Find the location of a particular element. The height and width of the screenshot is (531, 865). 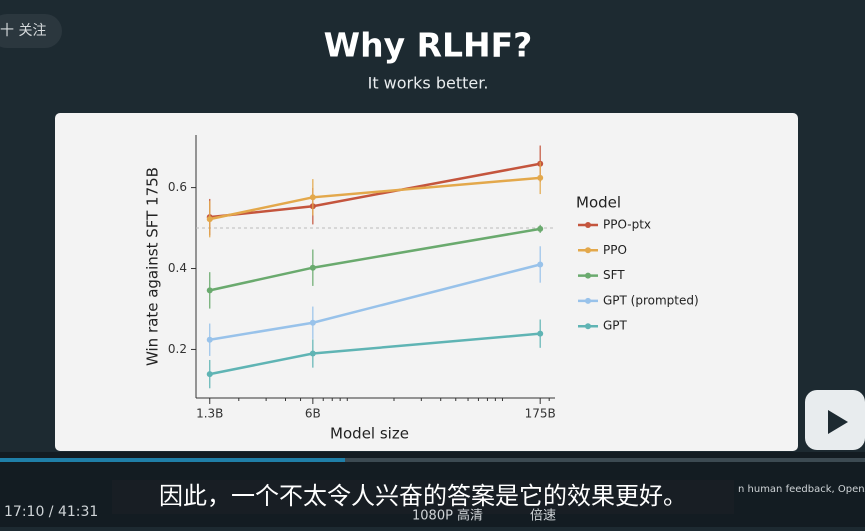

y-axis-label: Win rate against SFT 175B is located at coordinates (153, 266).